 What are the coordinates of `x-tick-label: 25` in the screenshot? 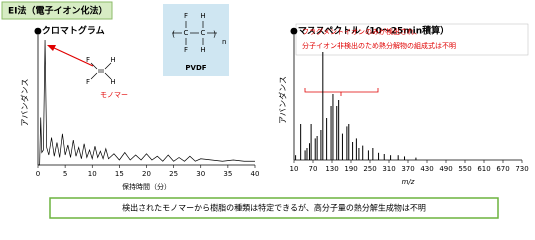 It's located at (173, 174).